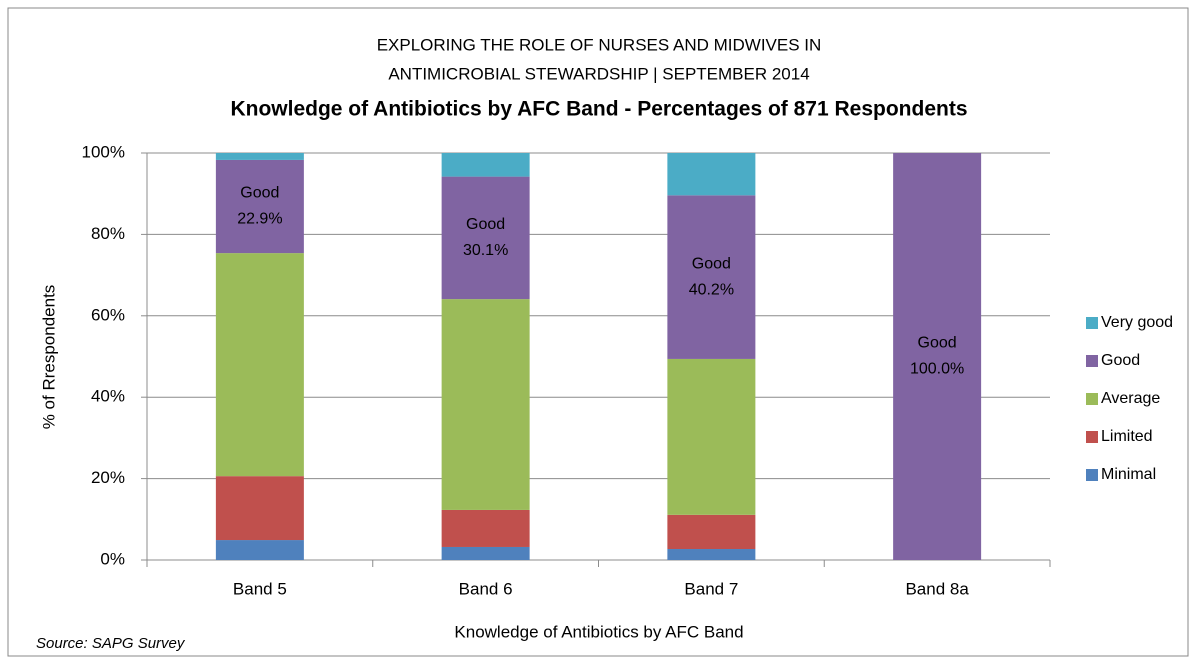 This screenshot has width=1198, height=665. I want to click on legend-label: Very good, so click(1137, 322).